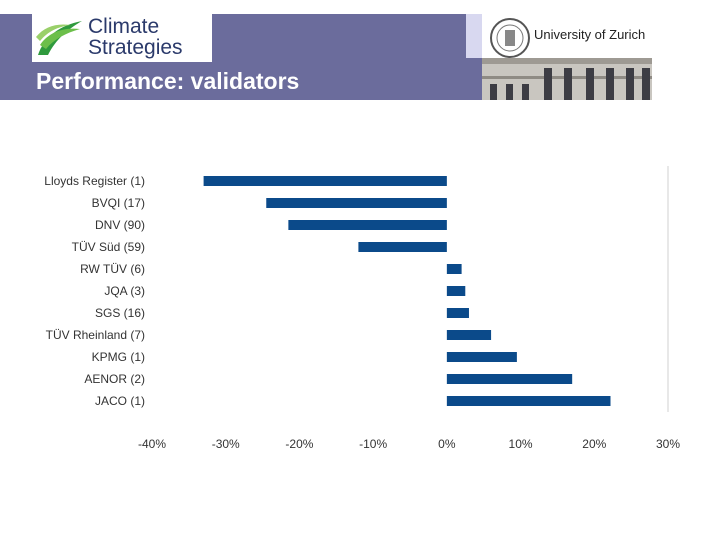 The width and height of the screenshot is (720, 540). Describe the element at coordinates (521, 443) in the screenshot. I see `x-tick-label-5: 10%` at that location.